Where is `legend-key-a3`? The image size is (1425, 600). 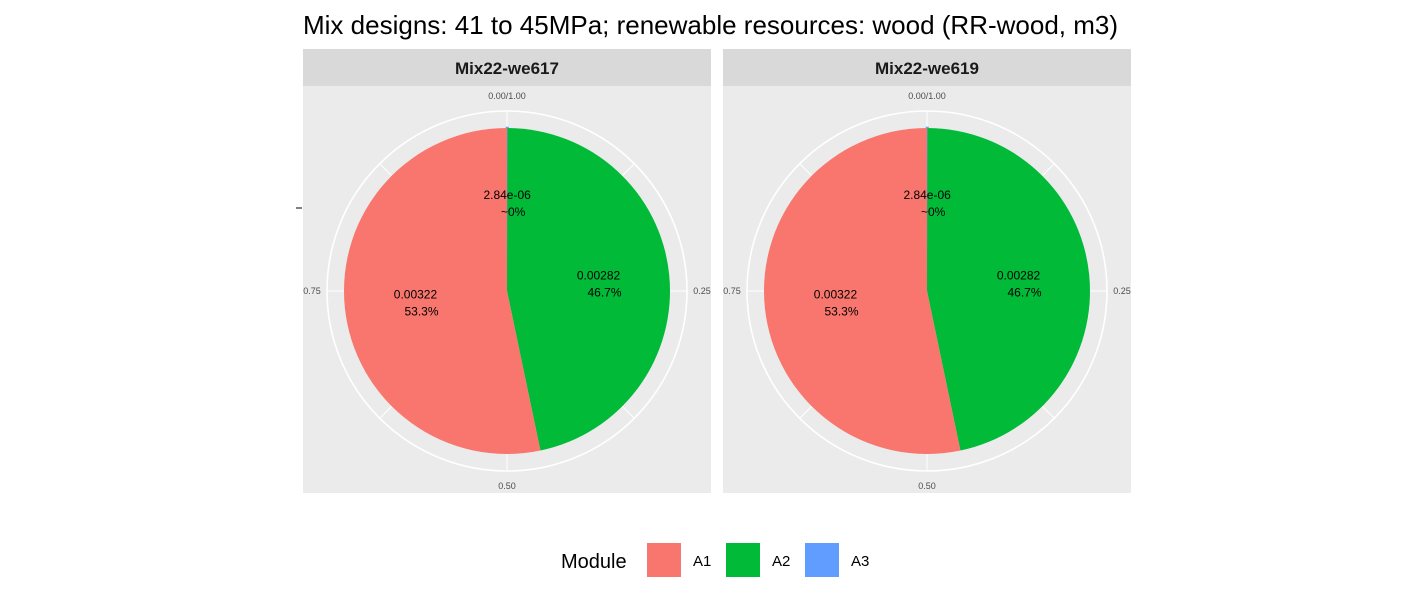
legend-key-a3 is located at coordinates (822, 560).